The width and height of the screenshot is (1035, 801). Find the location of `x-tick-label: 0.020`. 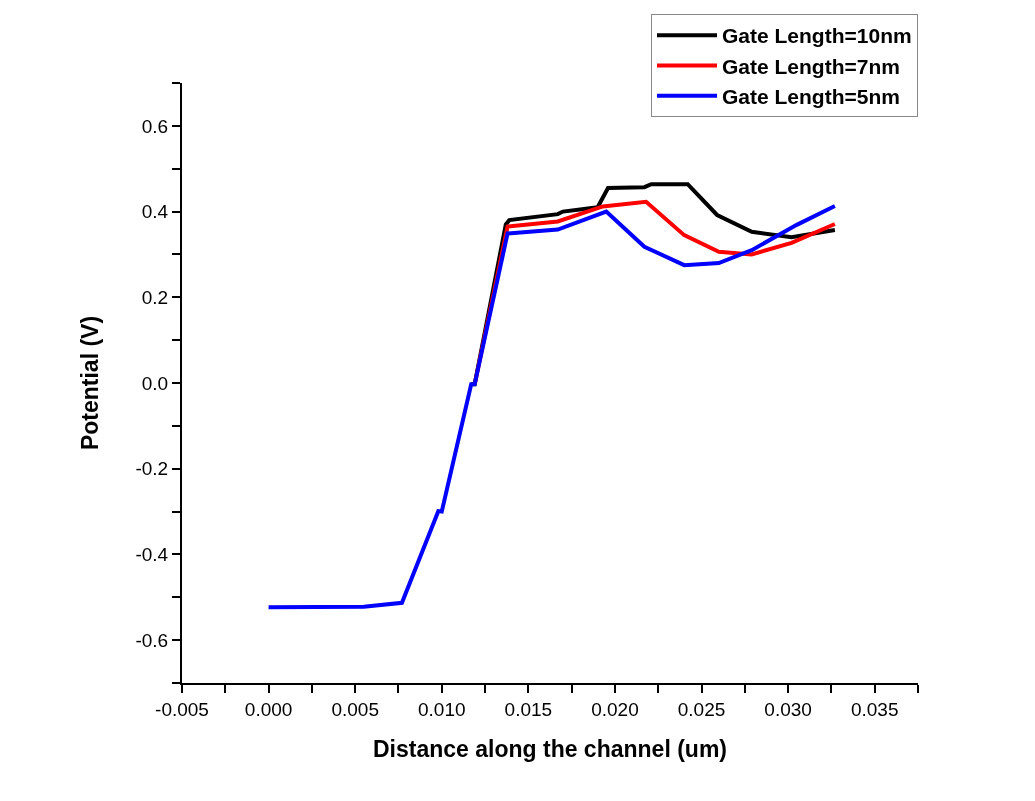

x-tick-label: 0.020 is located at coordinates (615, 709).